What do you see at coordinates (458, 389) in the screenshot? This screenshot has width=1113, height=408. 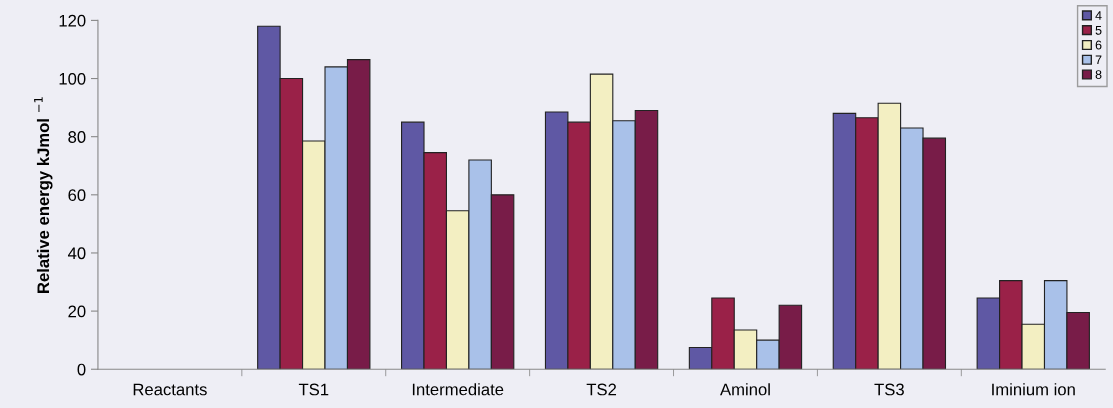 I see `x-tick-label: Intermediate` at bounding box center [458, 389].